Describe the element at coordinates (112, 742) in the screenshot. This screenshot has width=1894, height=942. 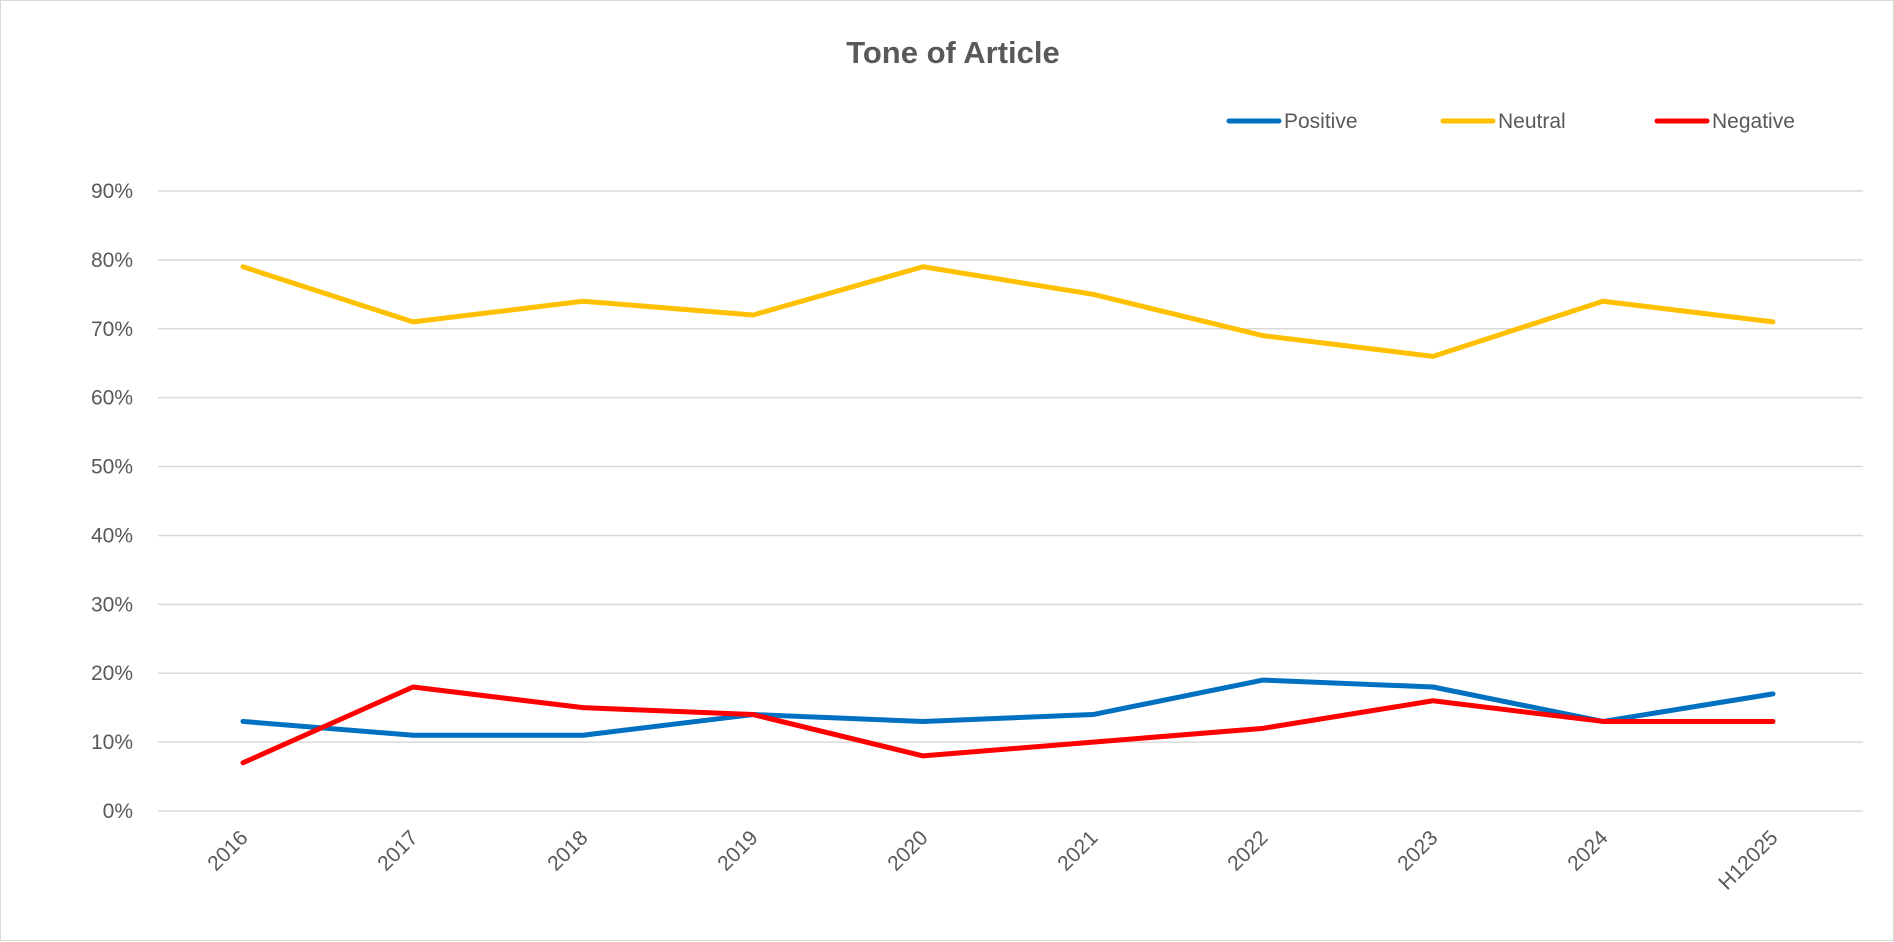
I see `y-tick-label: 10%` at that location.